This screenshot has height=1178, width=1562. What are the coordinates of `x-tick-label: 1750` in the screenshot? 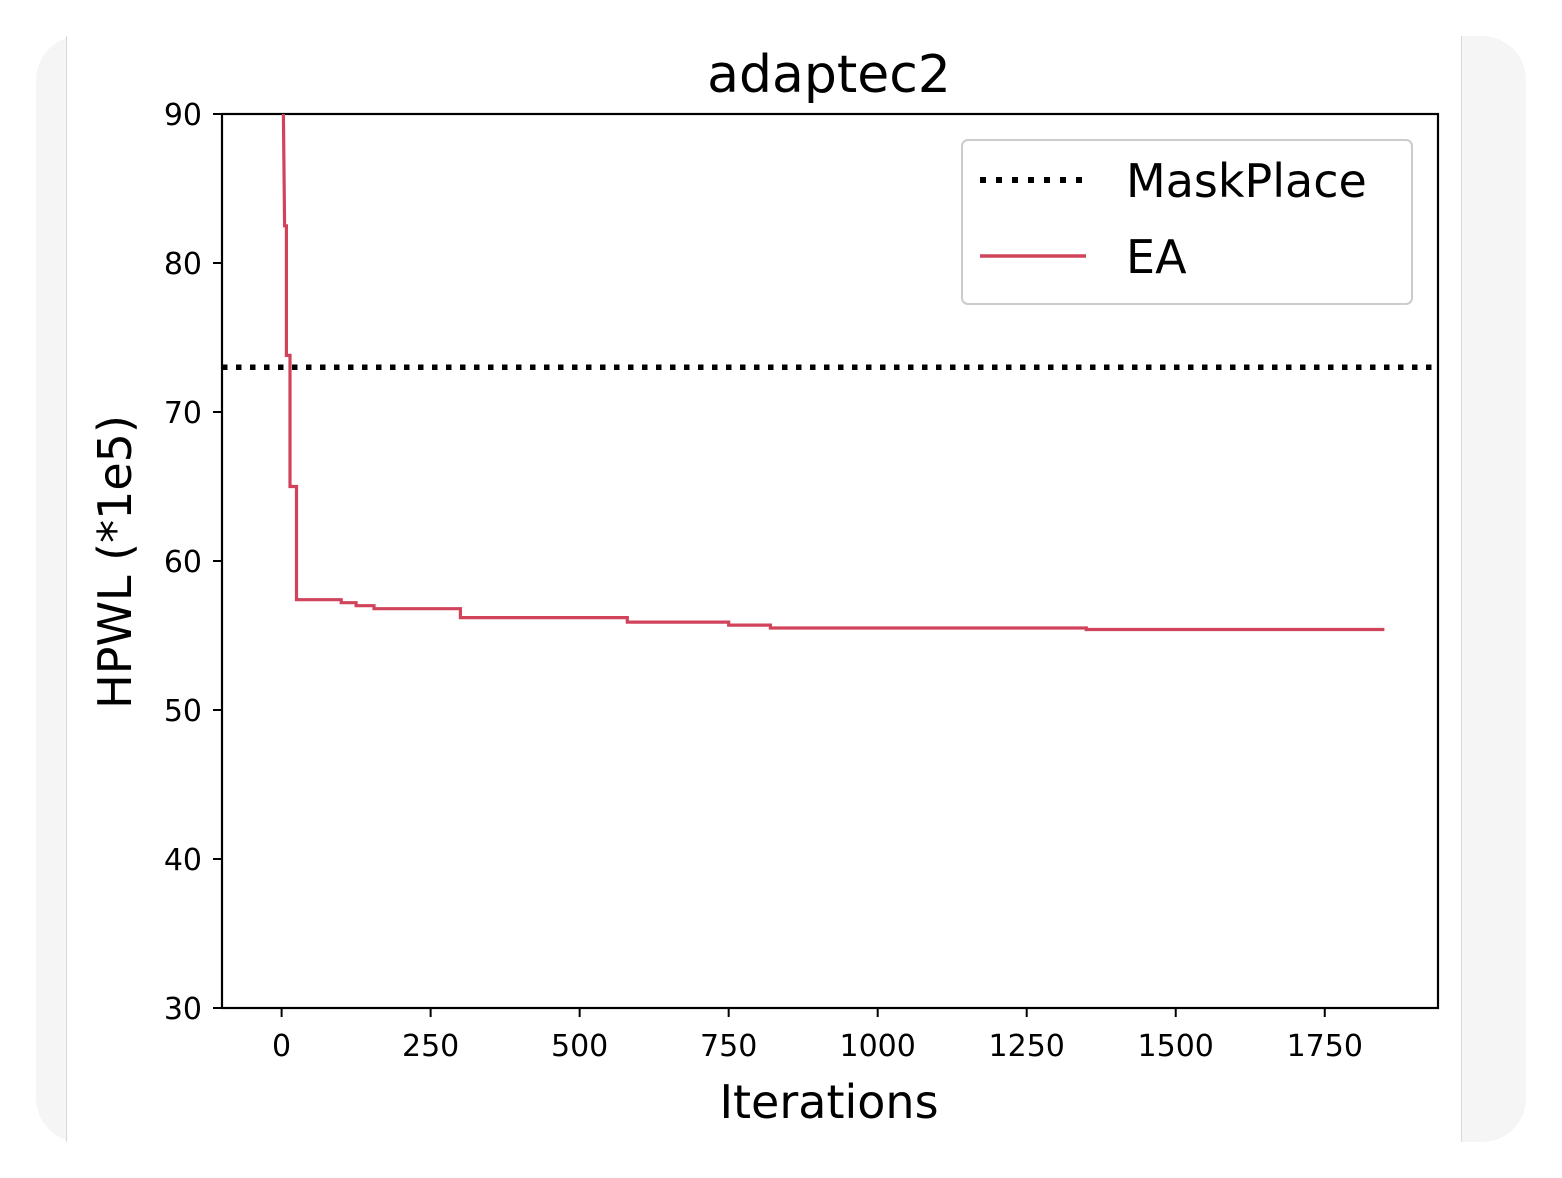 It's located at (1325, 1046).